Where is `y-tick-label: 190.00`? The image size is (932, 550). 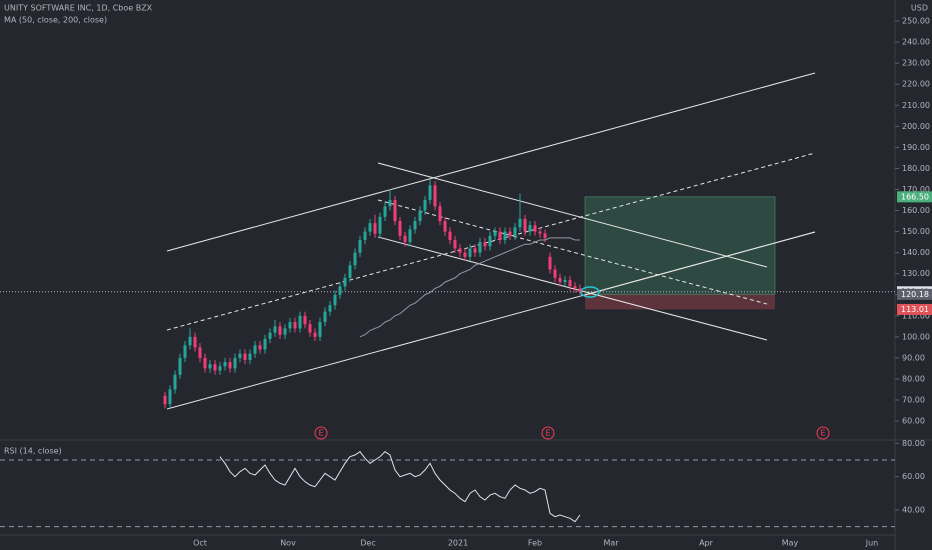 y-tick-label: 190.00 is located at coordinates (916, 147).